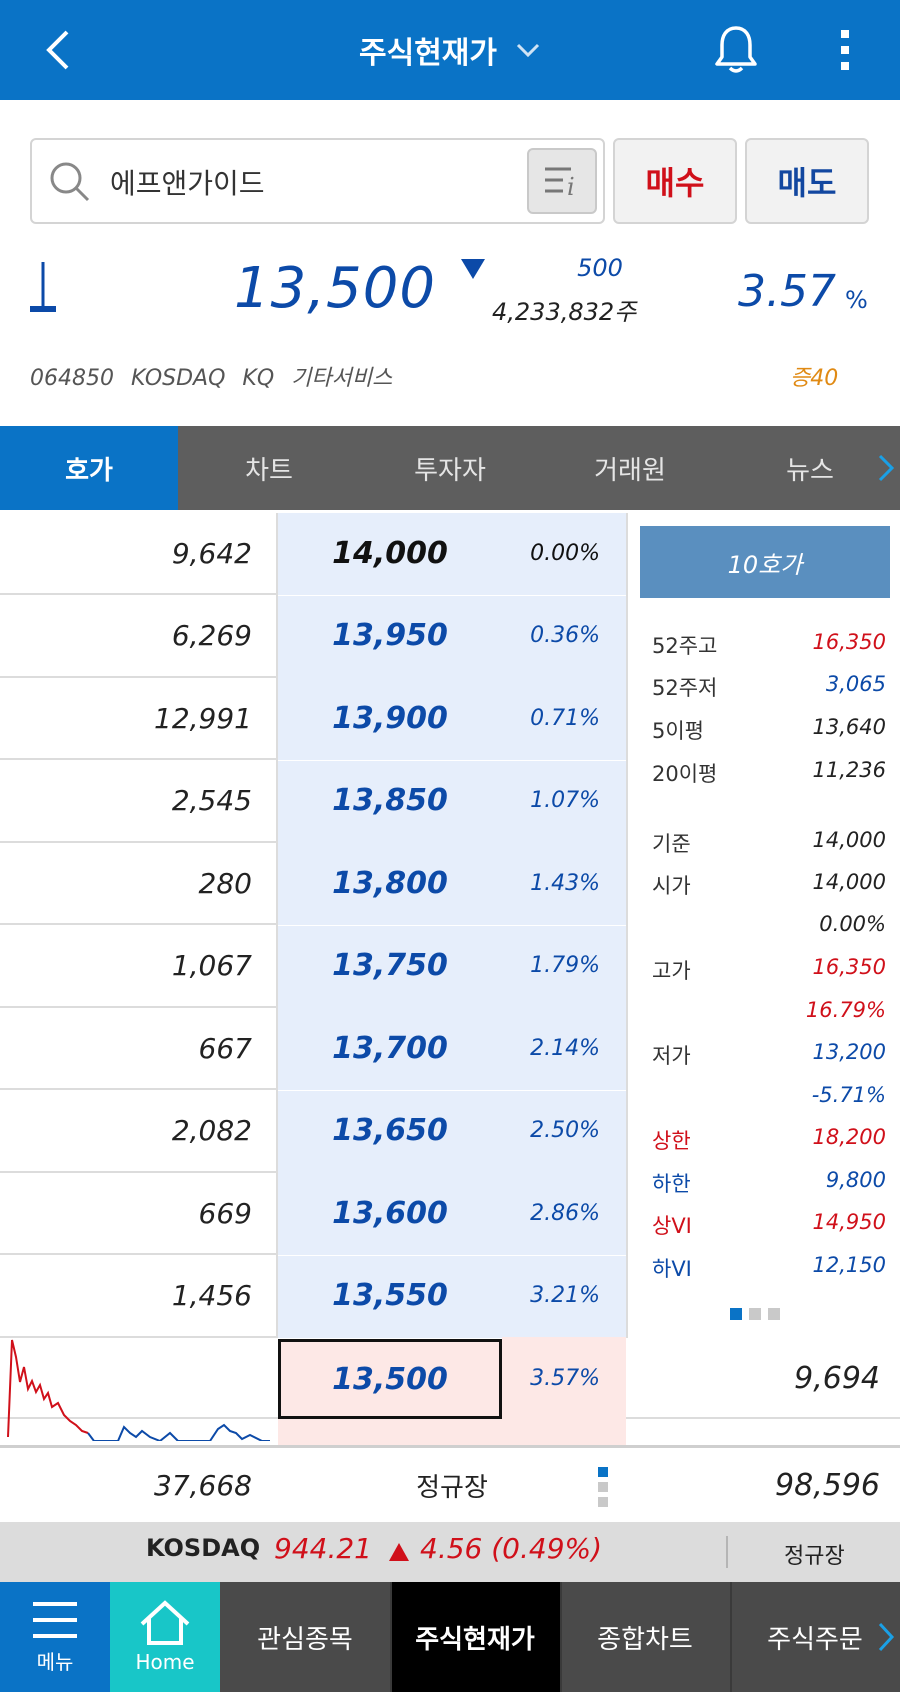  Describe the element at coordinates (672, 1269) in the screenshot. I see `stat-label: 하VI` at that location.